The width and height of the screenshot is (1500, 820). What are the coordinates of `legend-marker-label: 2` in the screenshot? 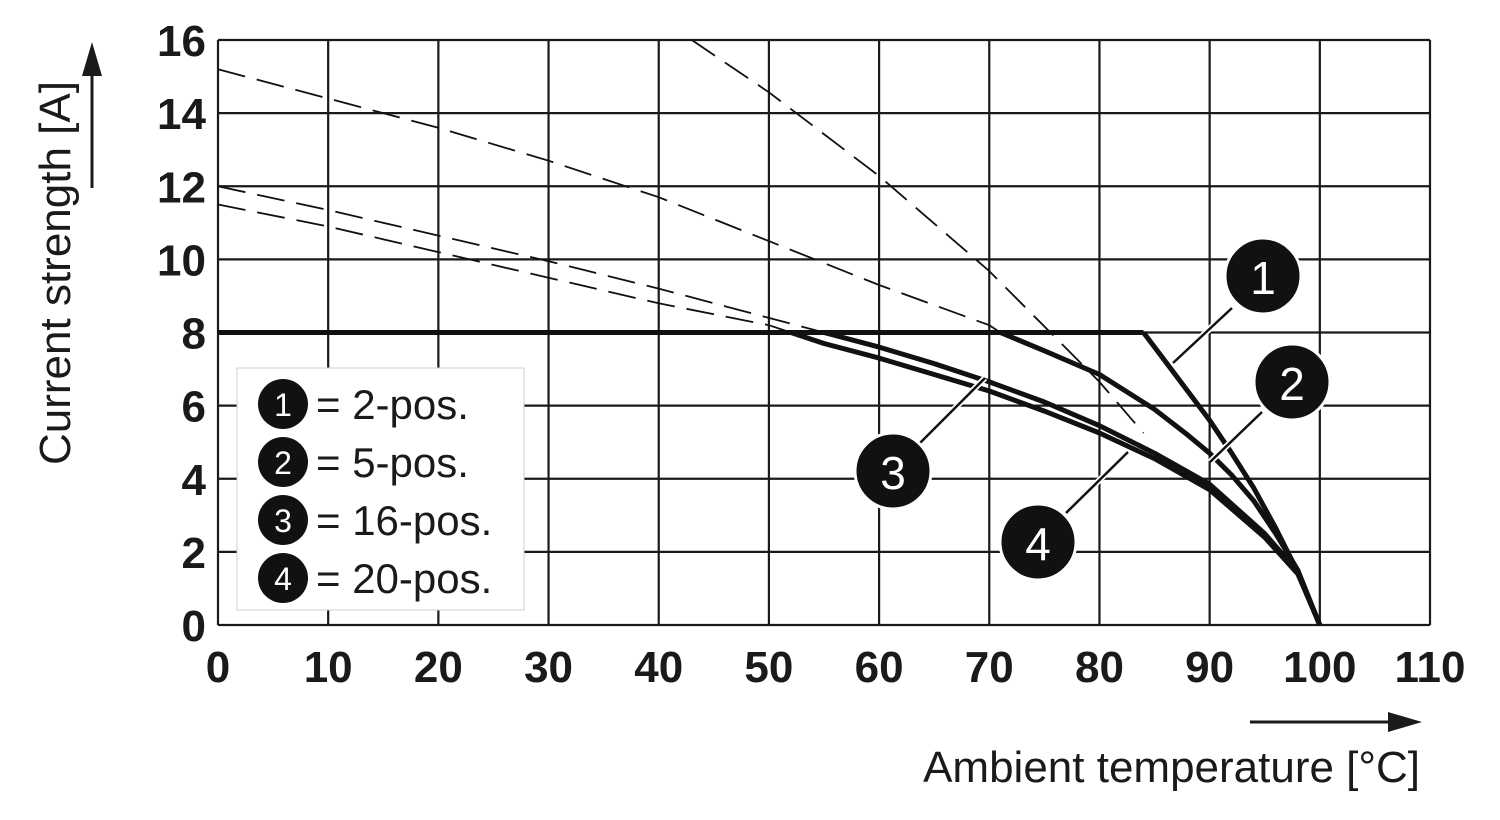 It's located at (283, 463).